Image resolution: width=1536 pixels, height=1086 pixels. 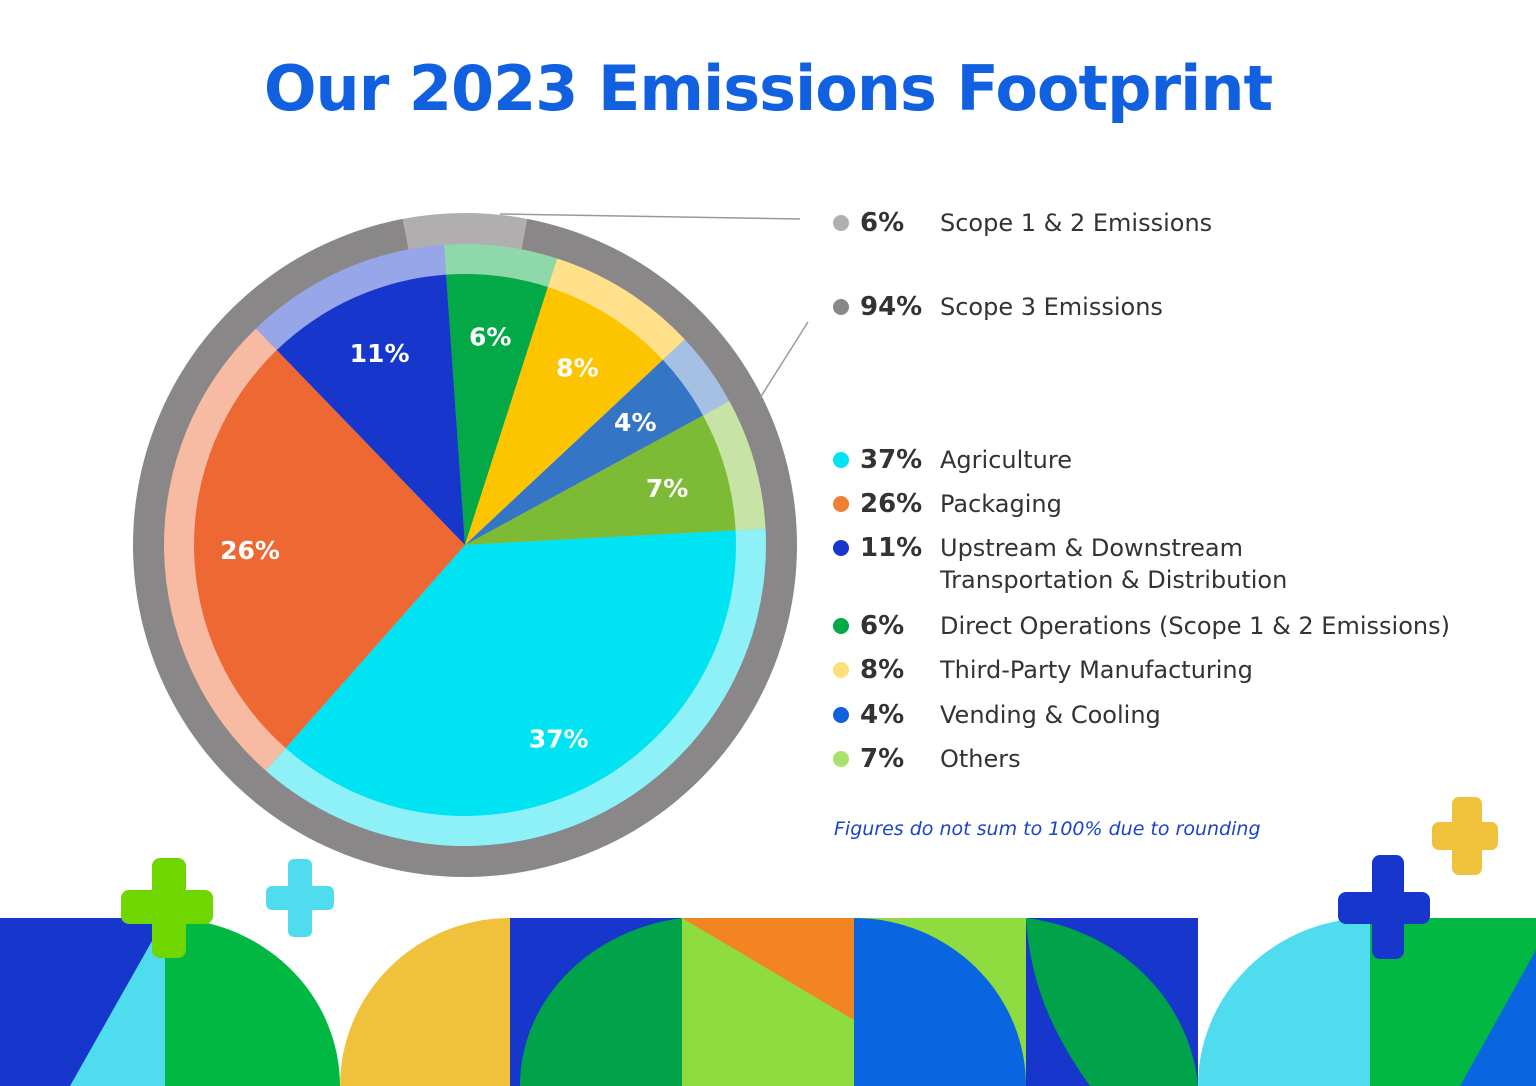 What do you see at coordinates (600, 480) in the screenshot?
I see `pie-slice-others` at bounding box center [600, 480].